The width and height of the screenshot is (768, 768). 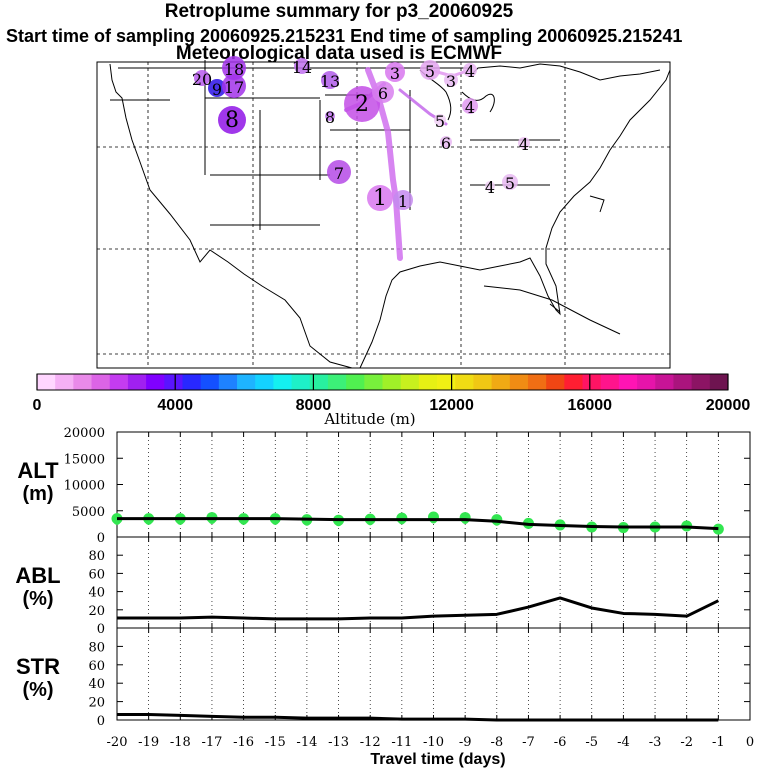 I want to click on panel-alt: 0 5000 10000 15000 20000 ALT(m), so click(x=384, y=486).